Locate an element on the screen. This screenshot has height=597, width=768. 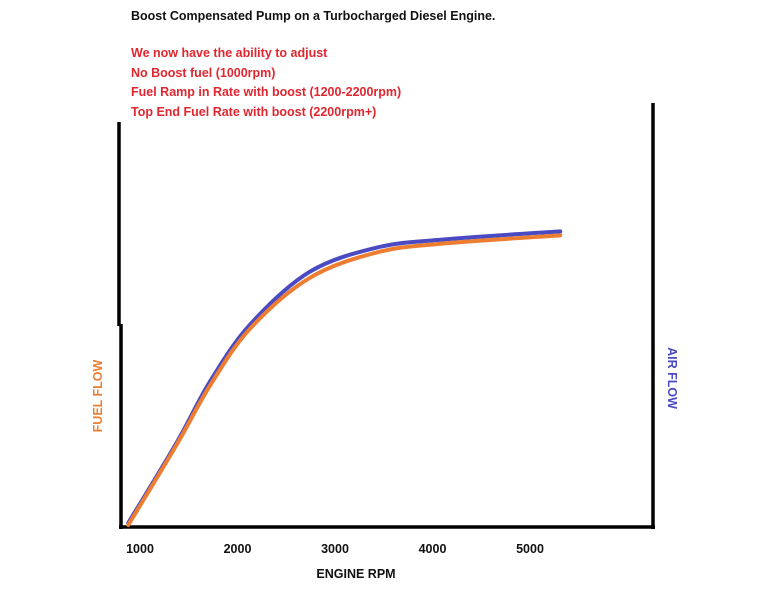
x-axis-label: ENGINE RPM is located at coordinates (355, 574).